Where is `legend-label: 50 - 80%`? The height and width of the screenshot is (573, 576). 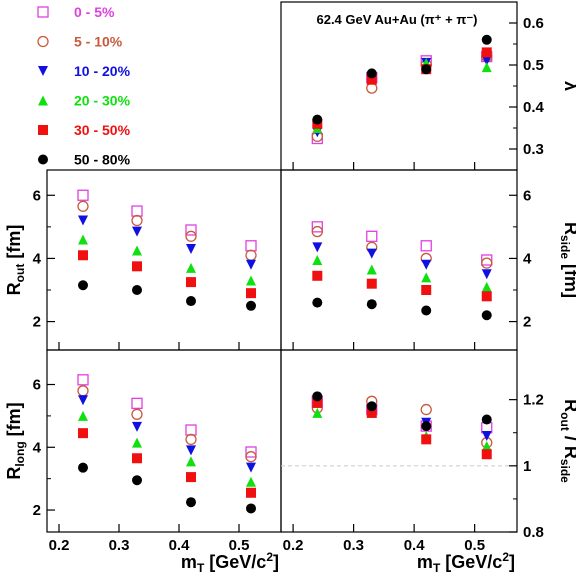 legend-label: 50 - 80% is located at coordinates (102, 160).